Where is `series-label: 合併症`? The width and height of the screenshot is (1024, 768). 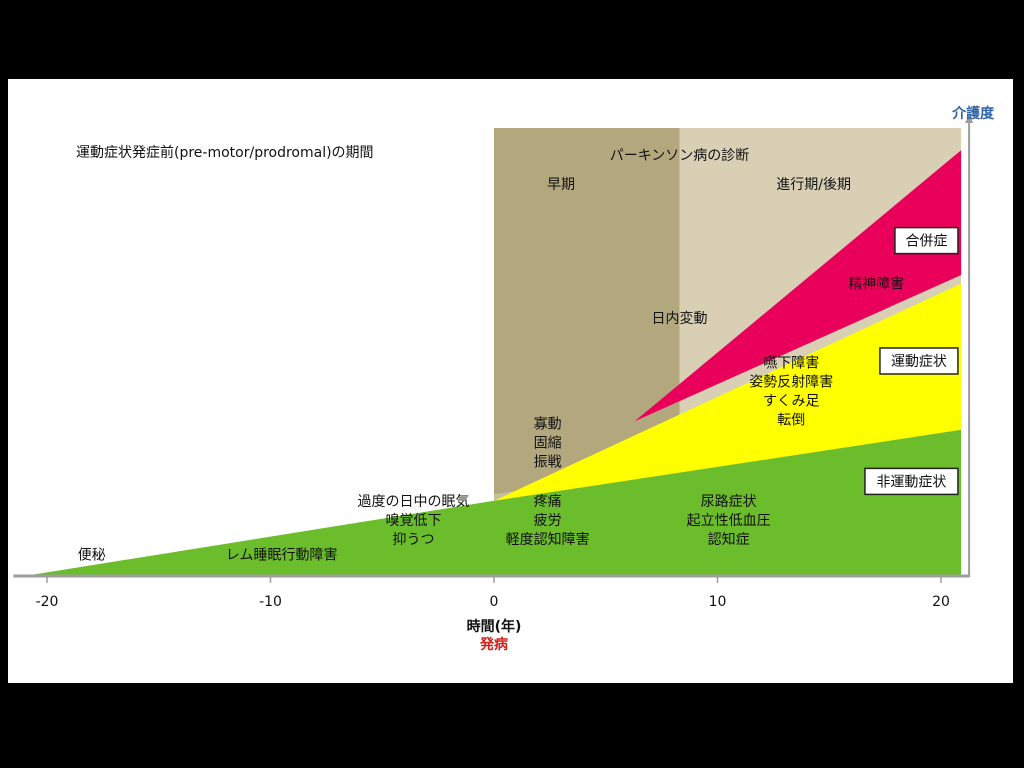 series-label: 合併症 is located at coordinates (926, 242).